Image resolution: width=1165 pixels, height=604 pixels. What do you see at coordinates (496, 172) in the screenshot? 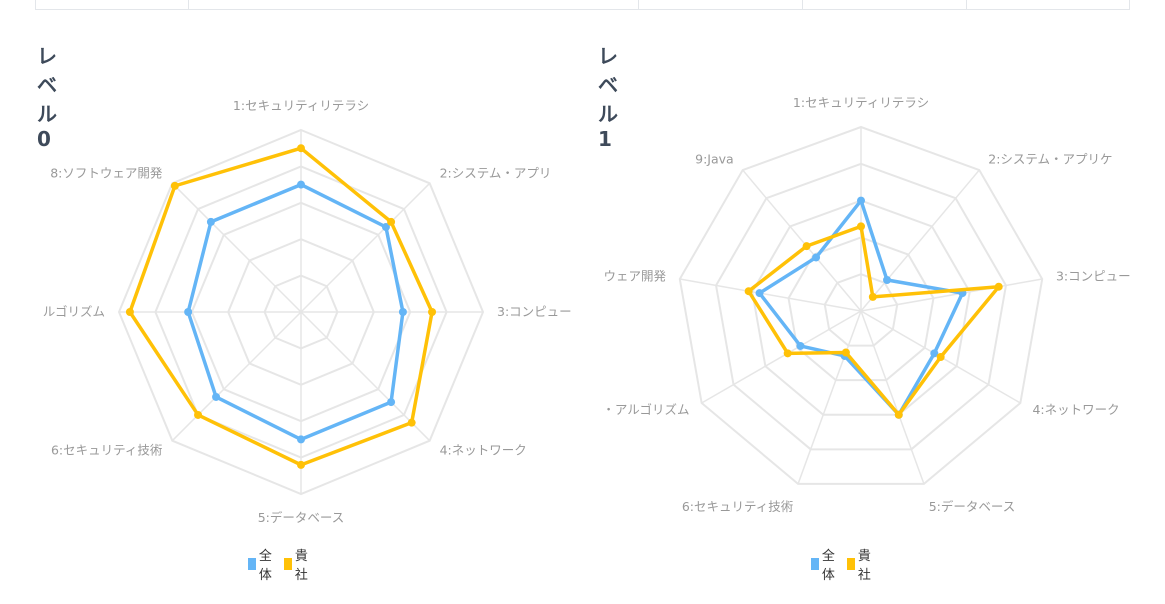
I see `axis-label: 2:システム・アプリ` at bounding box center [496, 172].